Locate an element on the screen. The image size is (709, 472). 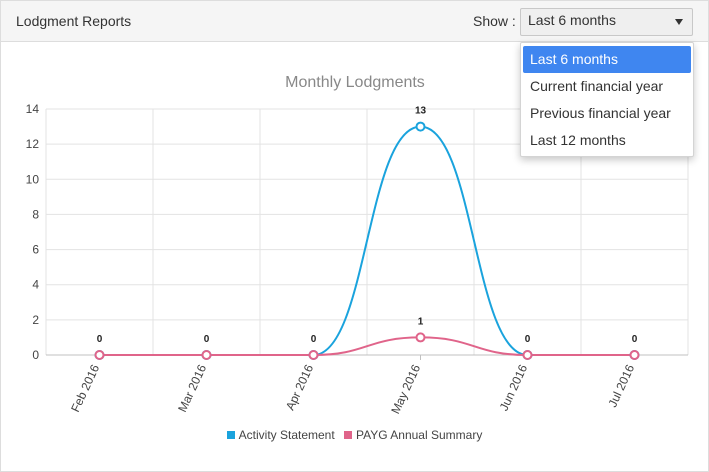
period-select: Last 6 months is located at coordinates (606, 22).